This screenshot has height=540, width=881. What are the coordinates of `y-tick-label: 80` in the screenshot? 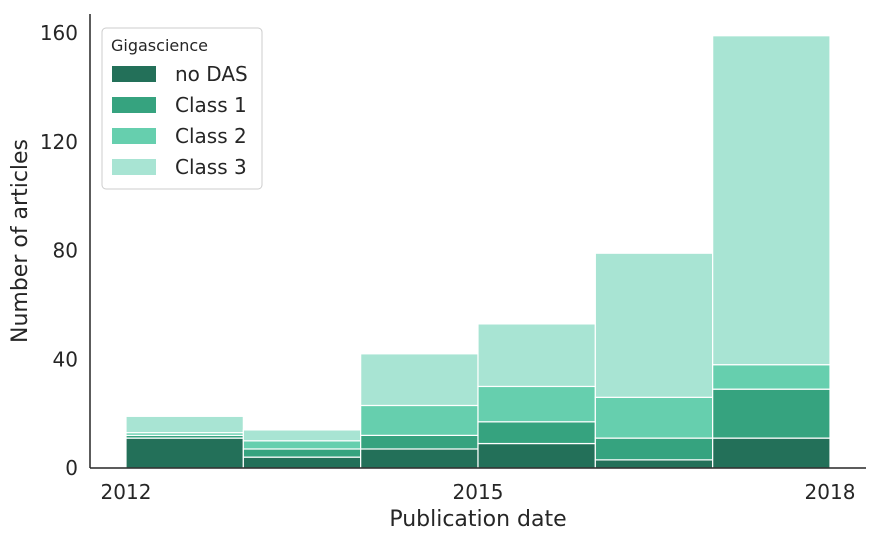 It's located at (65, 251).